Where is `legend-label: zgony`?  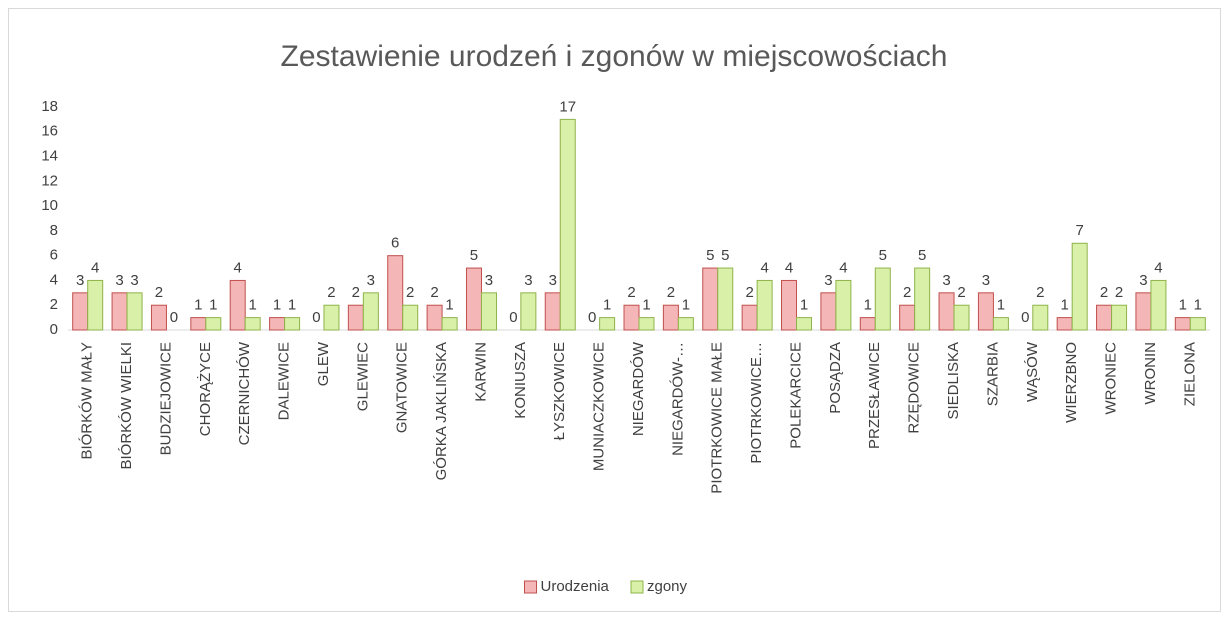
legend-label: zgony is located at coordinates (667, 586).